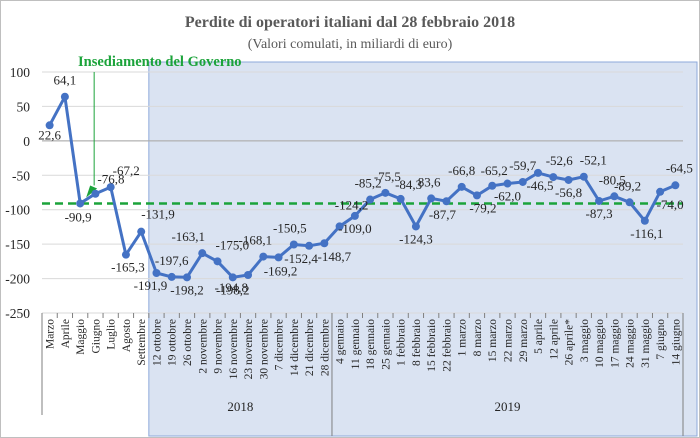 The width and height of the screenshot is (700, 438). What do you see at coordinates (81, 337) in the screenshot?
I see `x-tick-label: Maggio` at bounding box center [81, 337].